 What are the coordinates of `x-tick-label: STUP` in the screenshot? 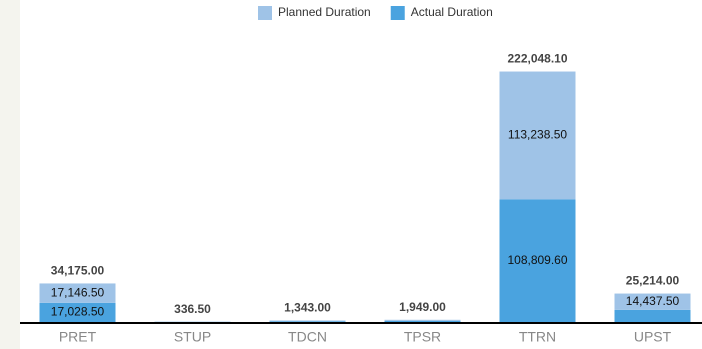 It's located at (192, 337).